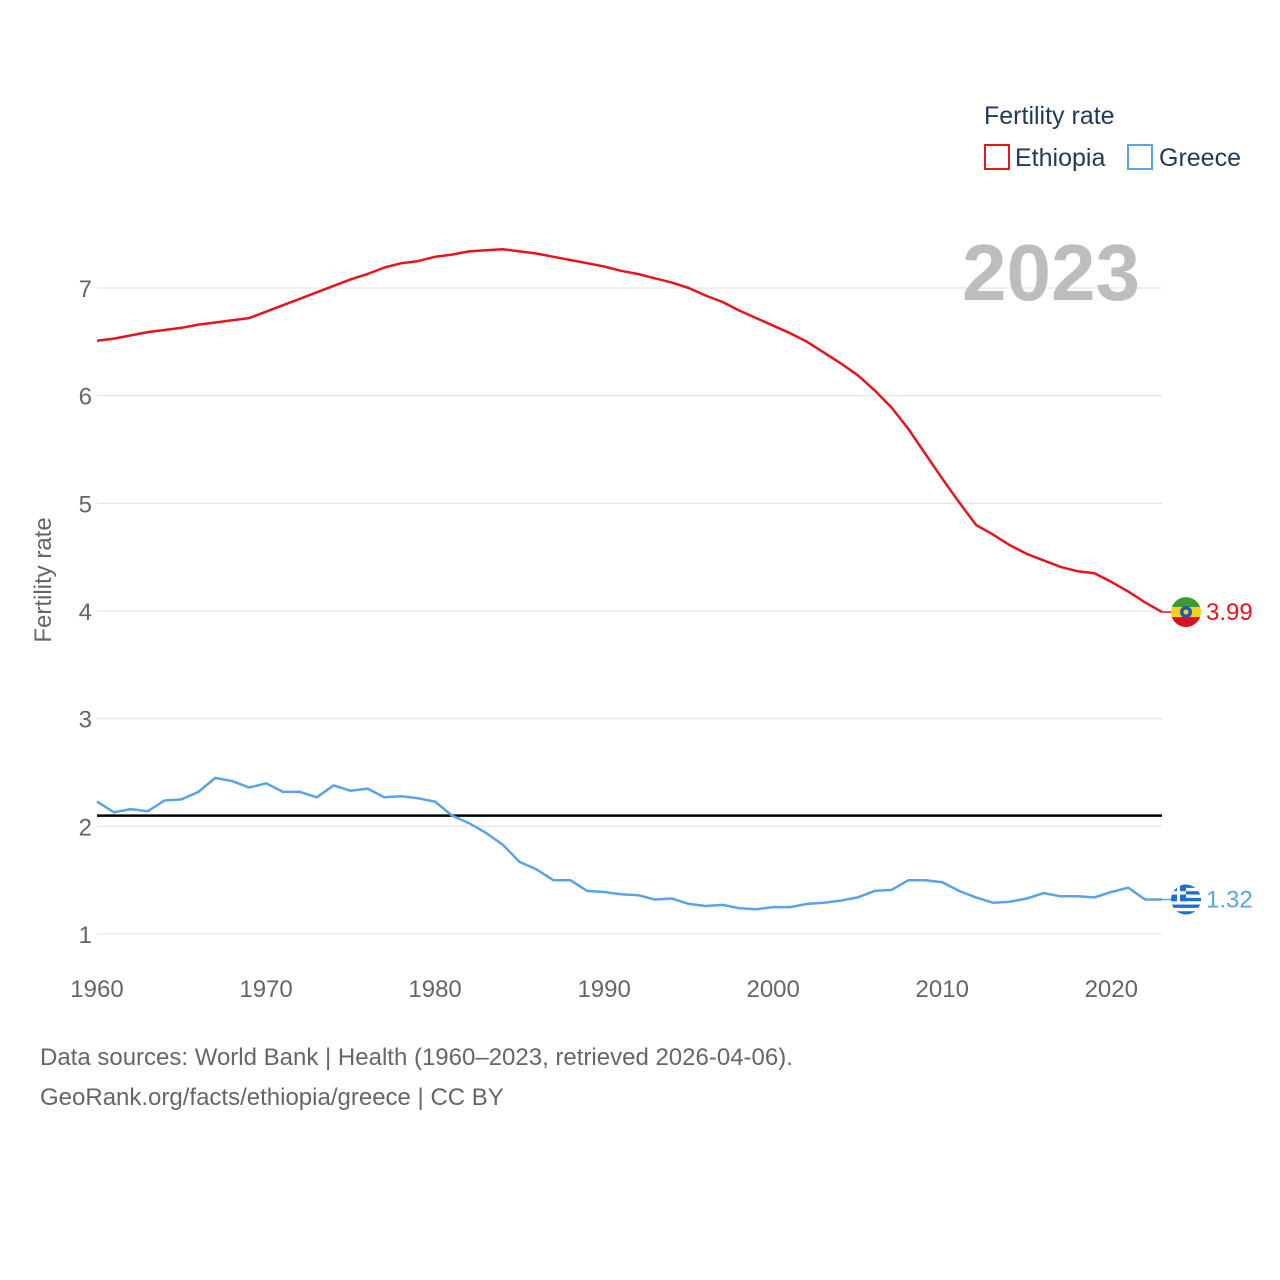 The height and width of the screenshot is (1280, 1280). I want to click on y-tick-label-7: 7, so click(85, 289).